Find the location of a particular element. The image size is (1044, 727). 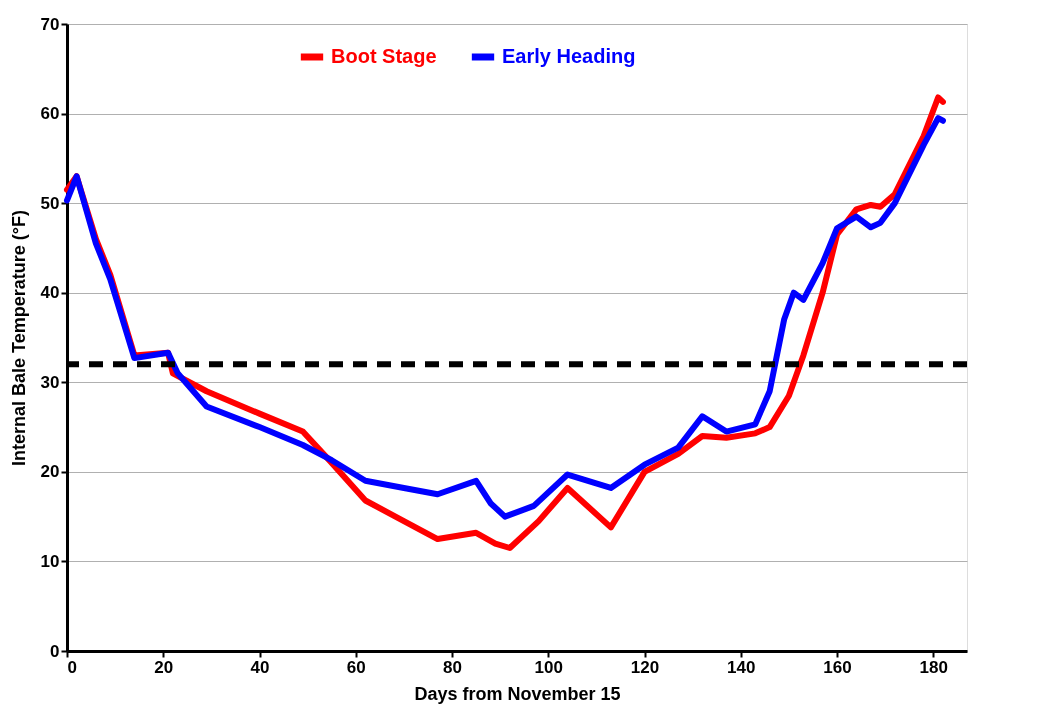

y-tick-label: 40 is located at coordinates (50, 293).